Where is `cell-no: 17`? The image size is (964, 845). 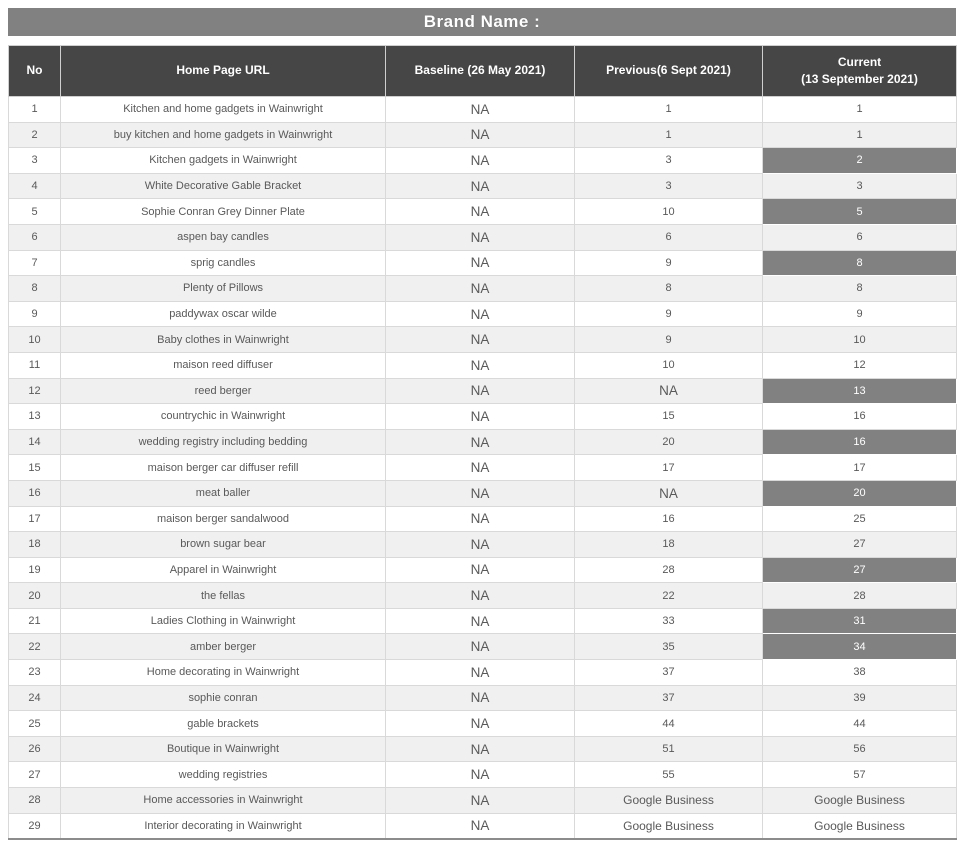
cell-no: 17 is located at coordinates (34, 519).